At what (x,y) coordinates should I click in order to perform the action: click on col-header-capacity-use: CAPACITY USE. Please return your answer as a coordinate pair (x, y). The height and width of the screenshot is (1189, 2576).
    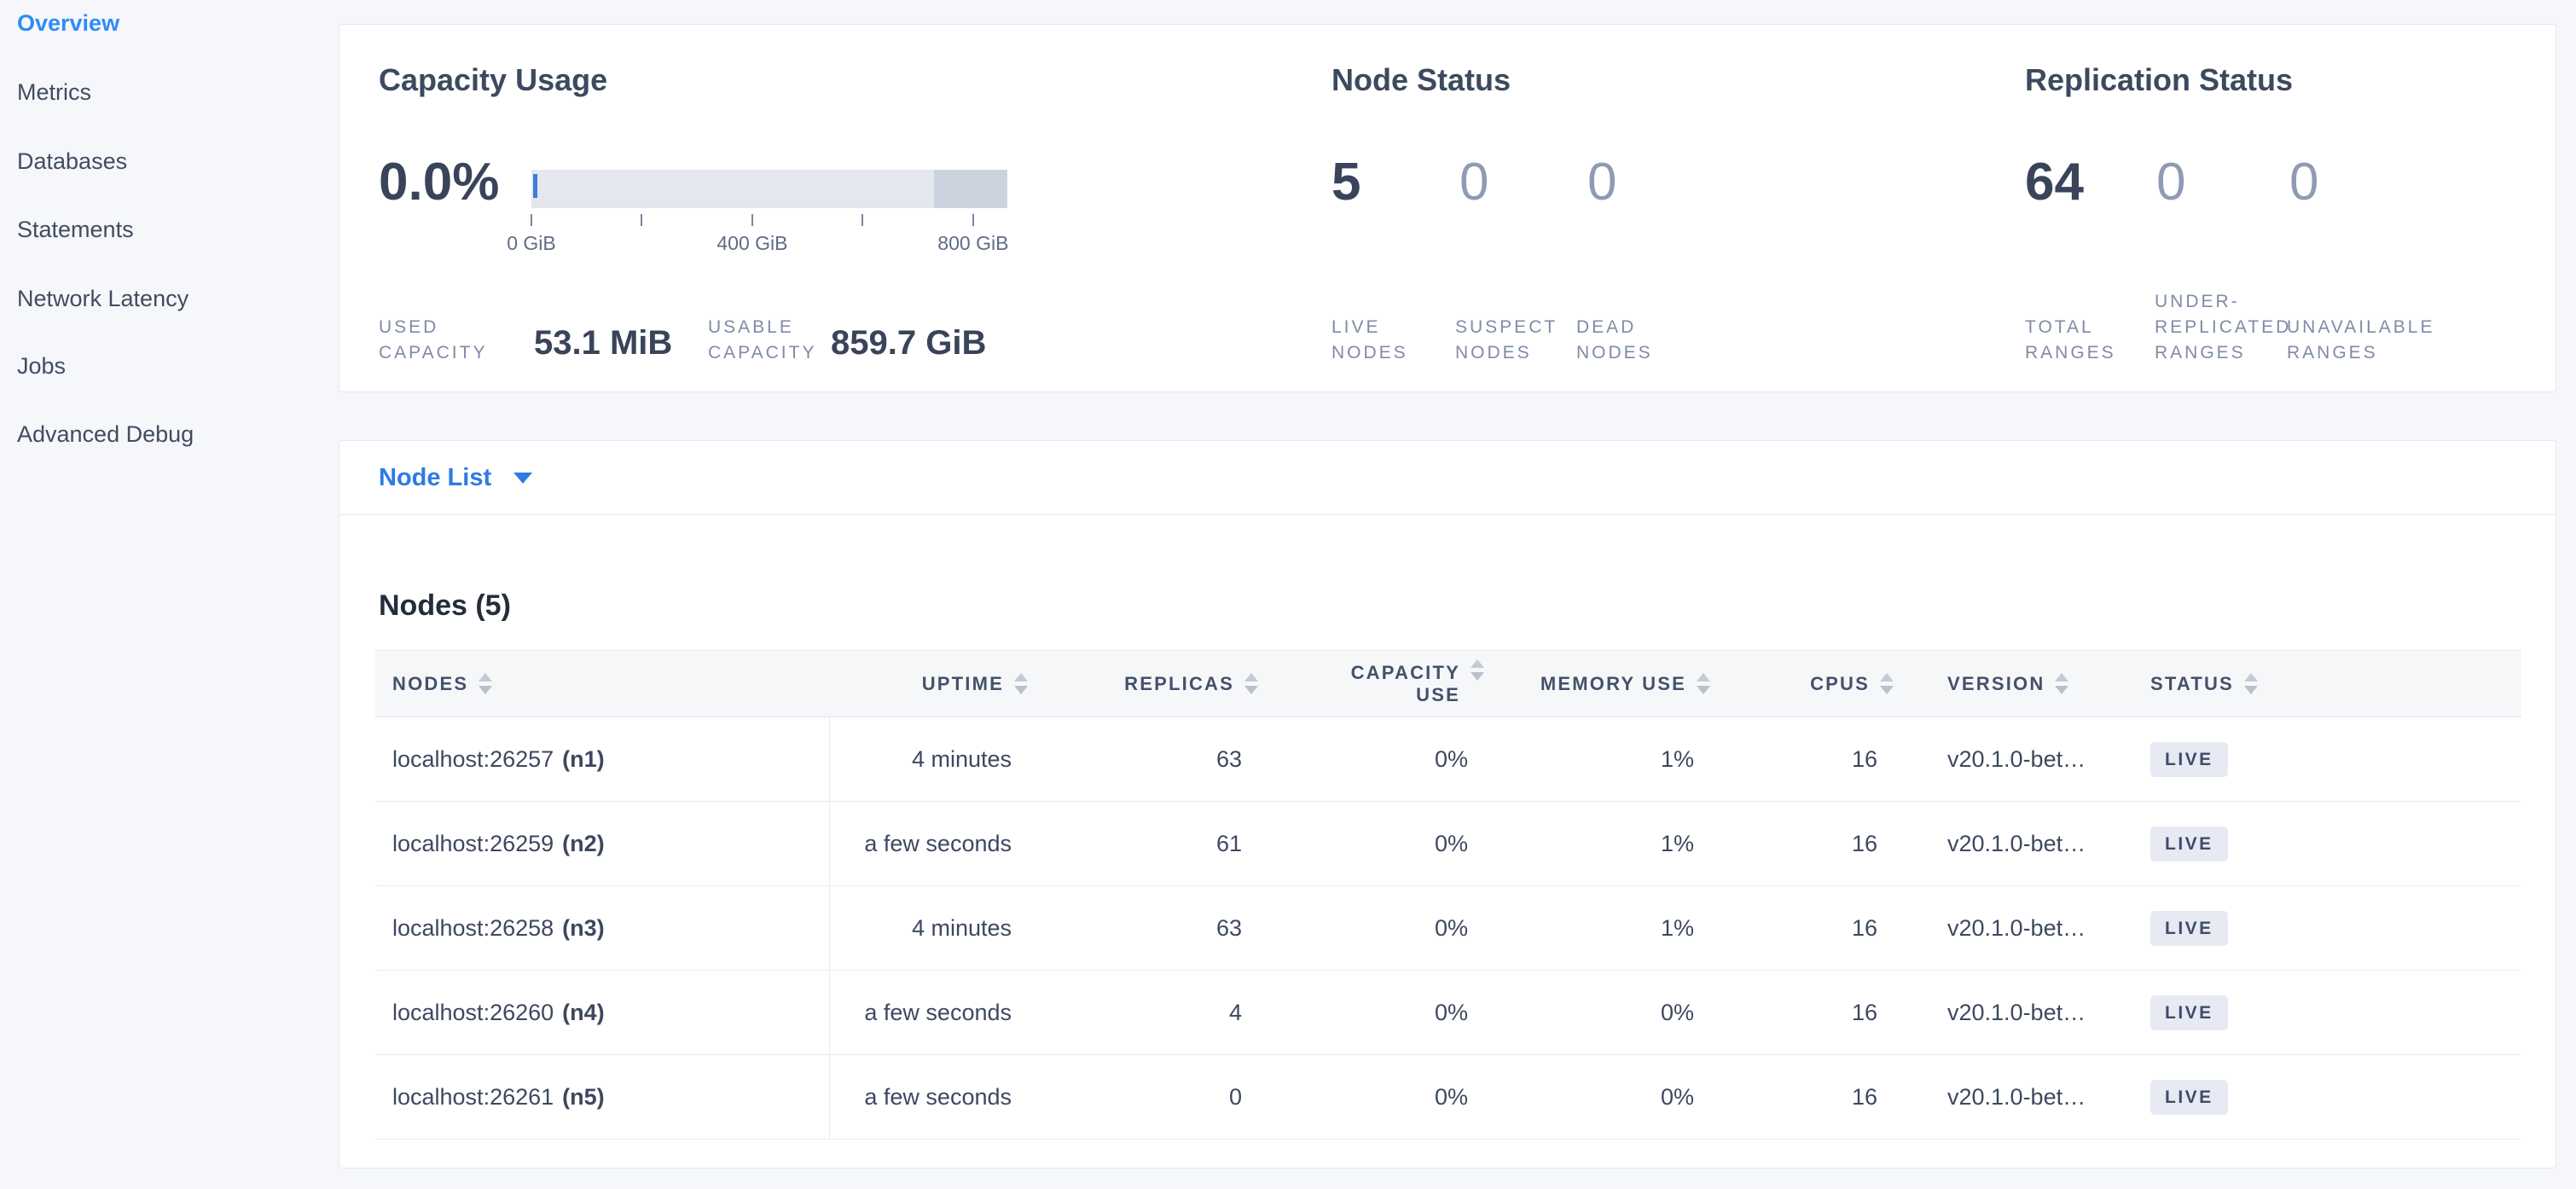
    Looking at the image, I should click on (1376, 683).